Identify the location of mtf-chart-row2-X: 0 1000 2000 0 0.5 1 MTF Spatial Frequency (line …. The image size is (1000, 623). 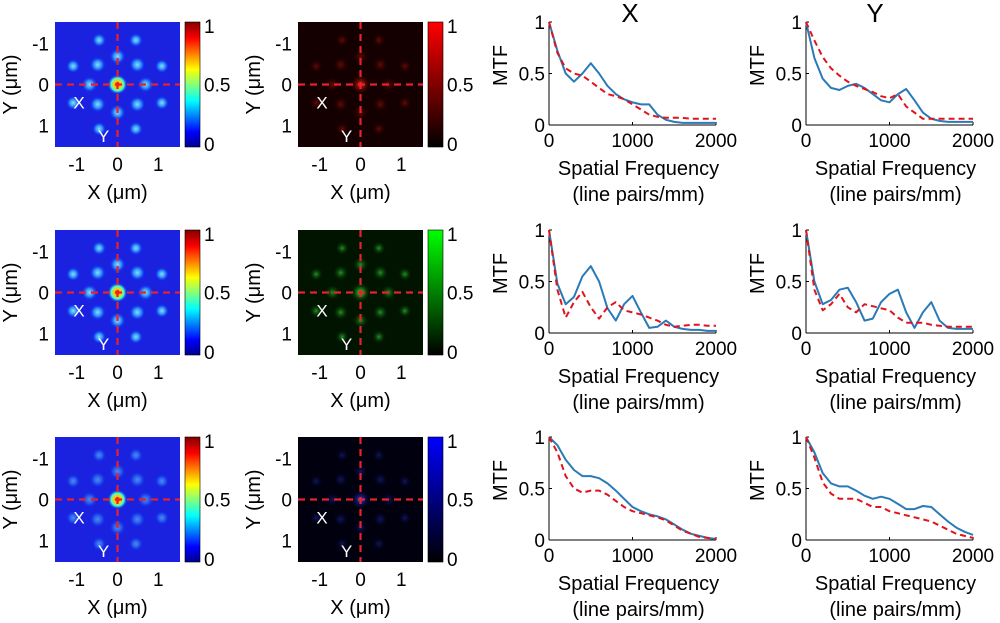
(613, 317).